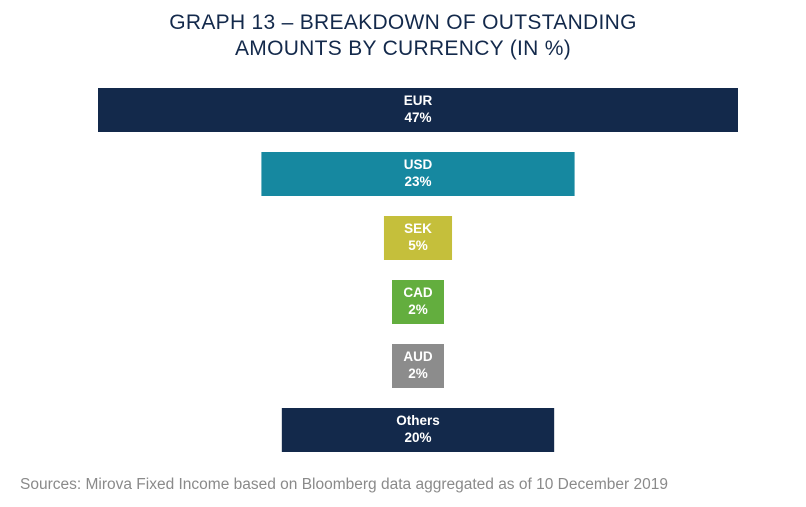 Image resolution: width=806 pixels, height=507 pixels. Describe the element at coordinates (417, 117) in the screenshot. I see `funnel-bar-value-label: 47%` at that location.